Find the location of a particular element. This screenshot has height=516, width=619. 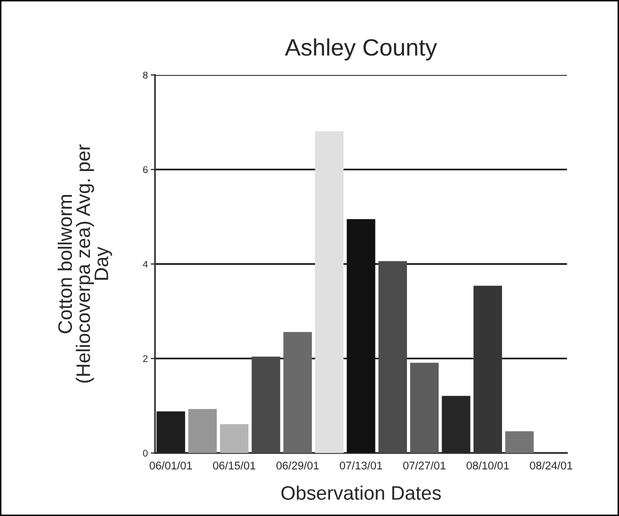

y-tick-label: 6 is located at coordinates (145, 170).